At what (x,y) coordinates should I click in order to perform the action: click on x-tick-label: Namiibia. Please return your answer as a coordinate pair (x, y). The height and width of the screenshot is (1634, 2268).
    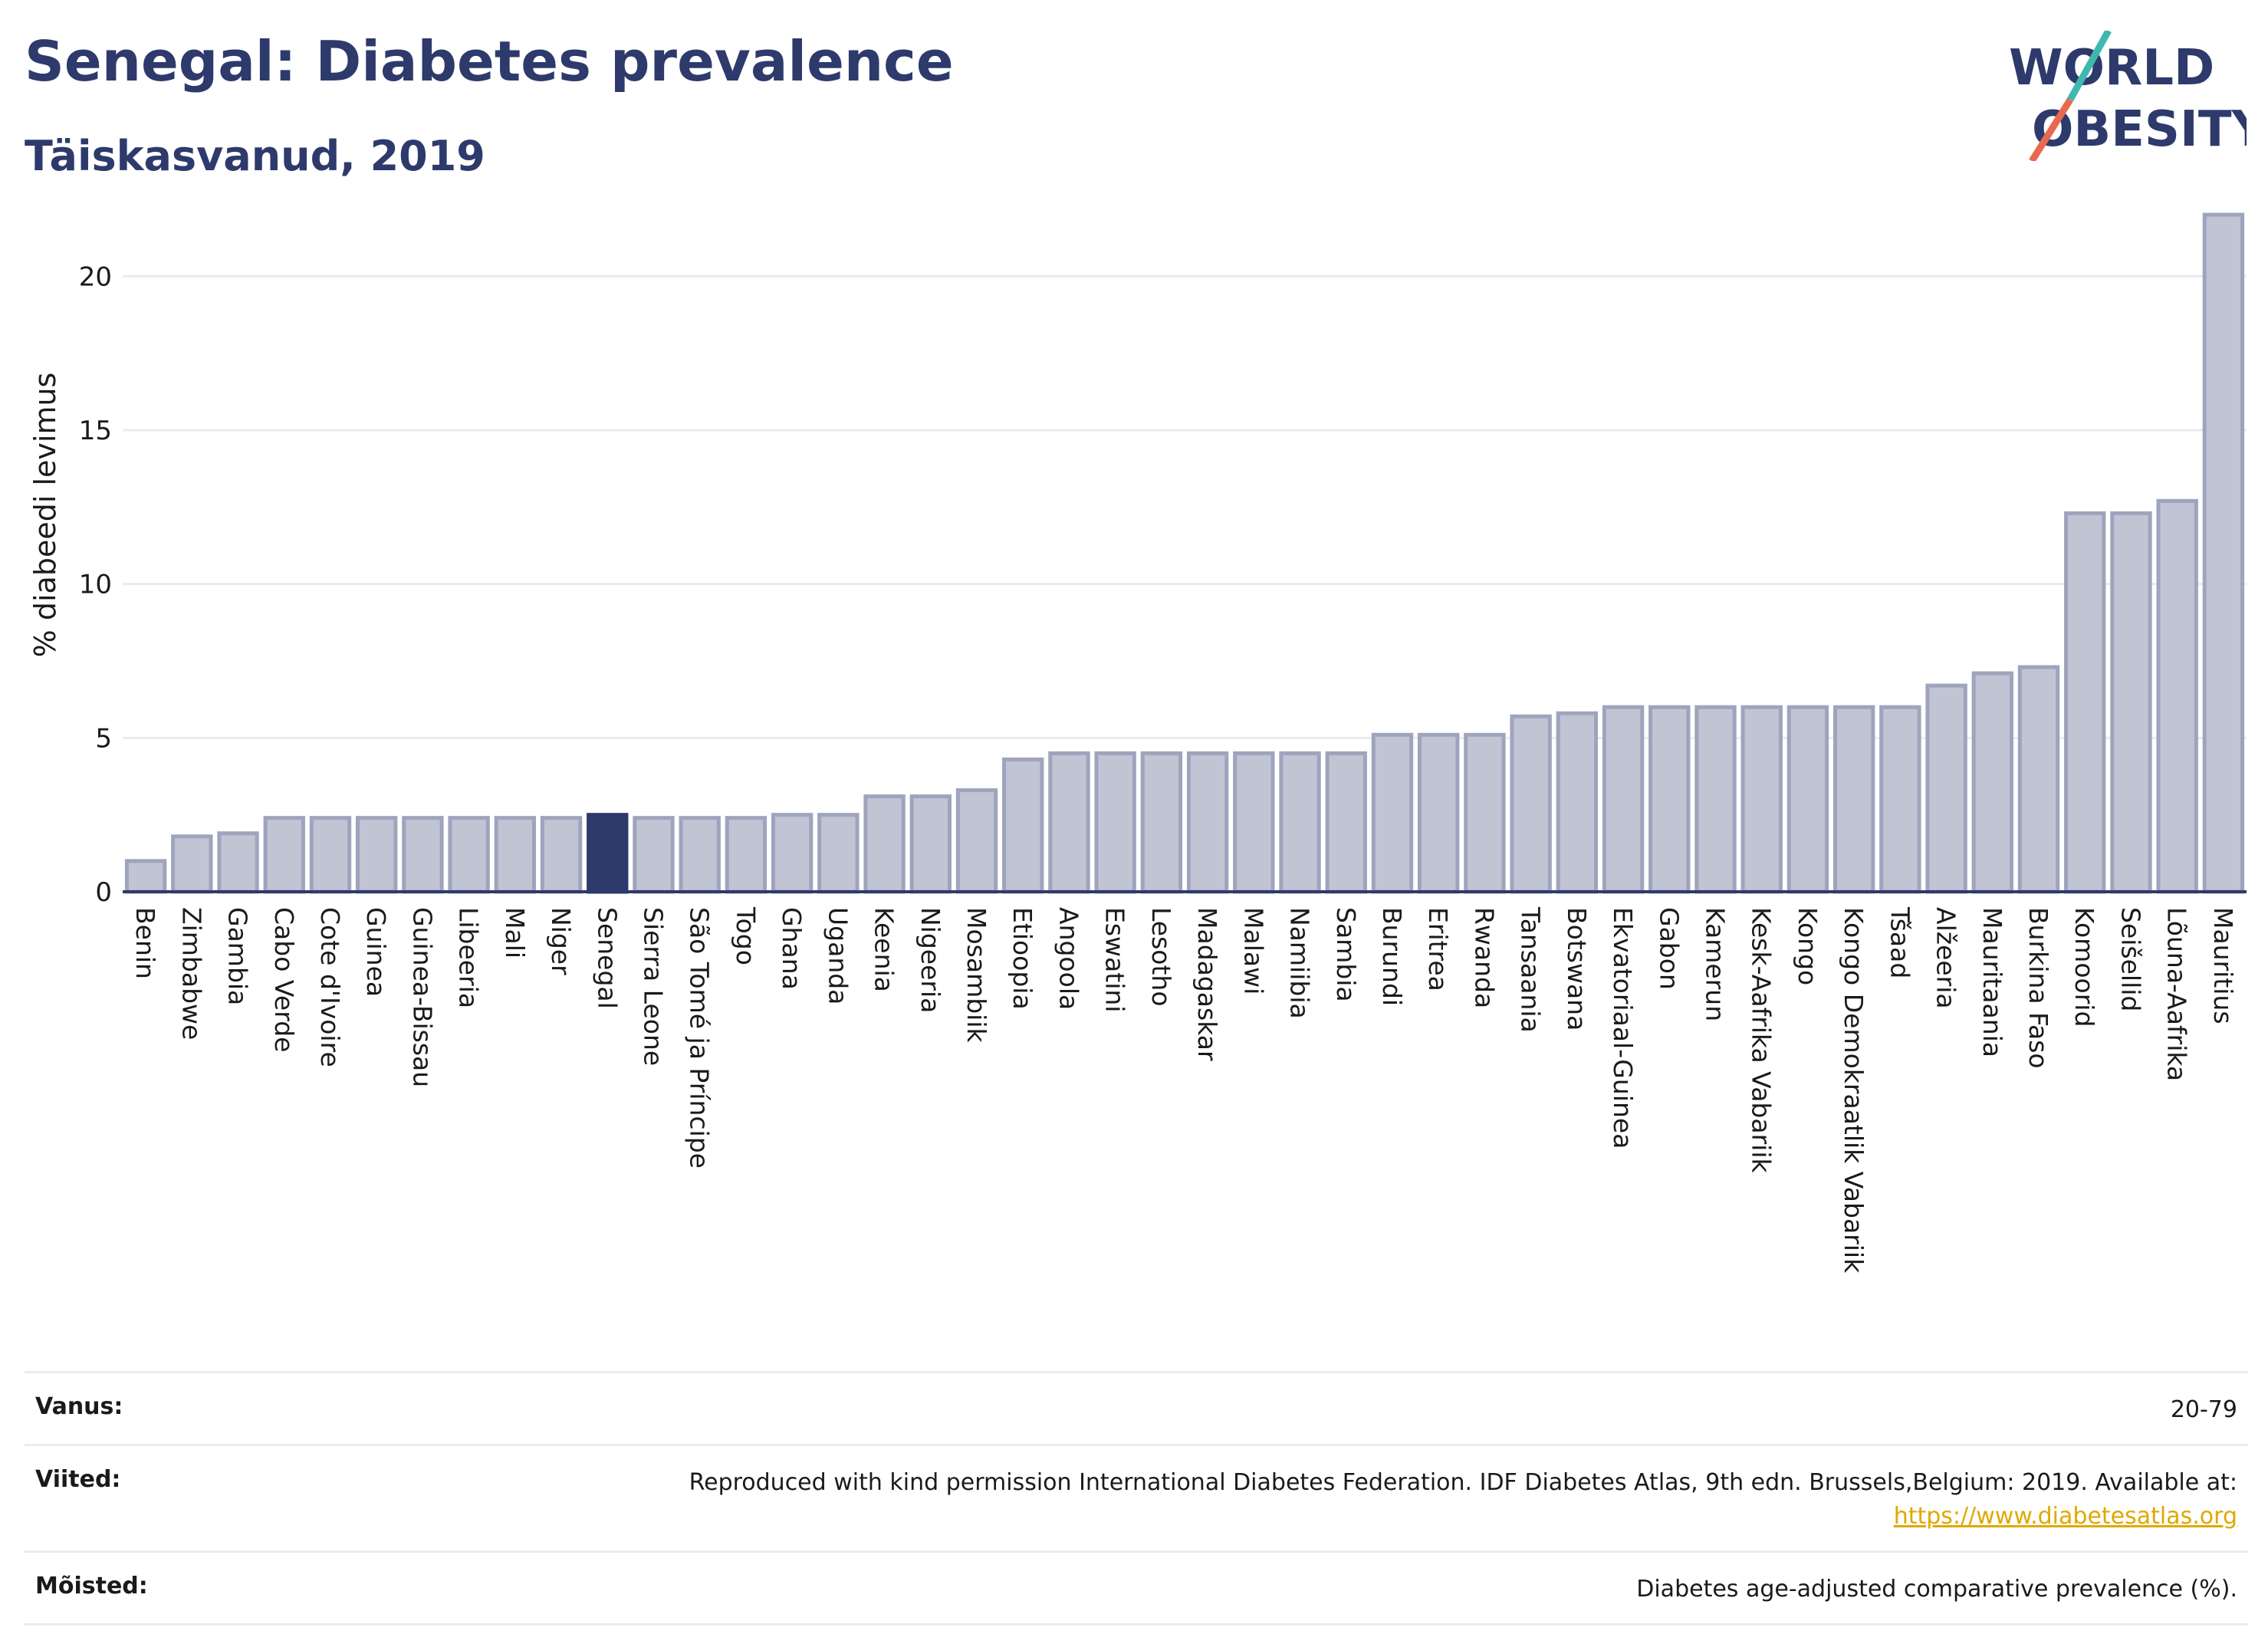
    Looking at the image, I should click on (1300, 963).